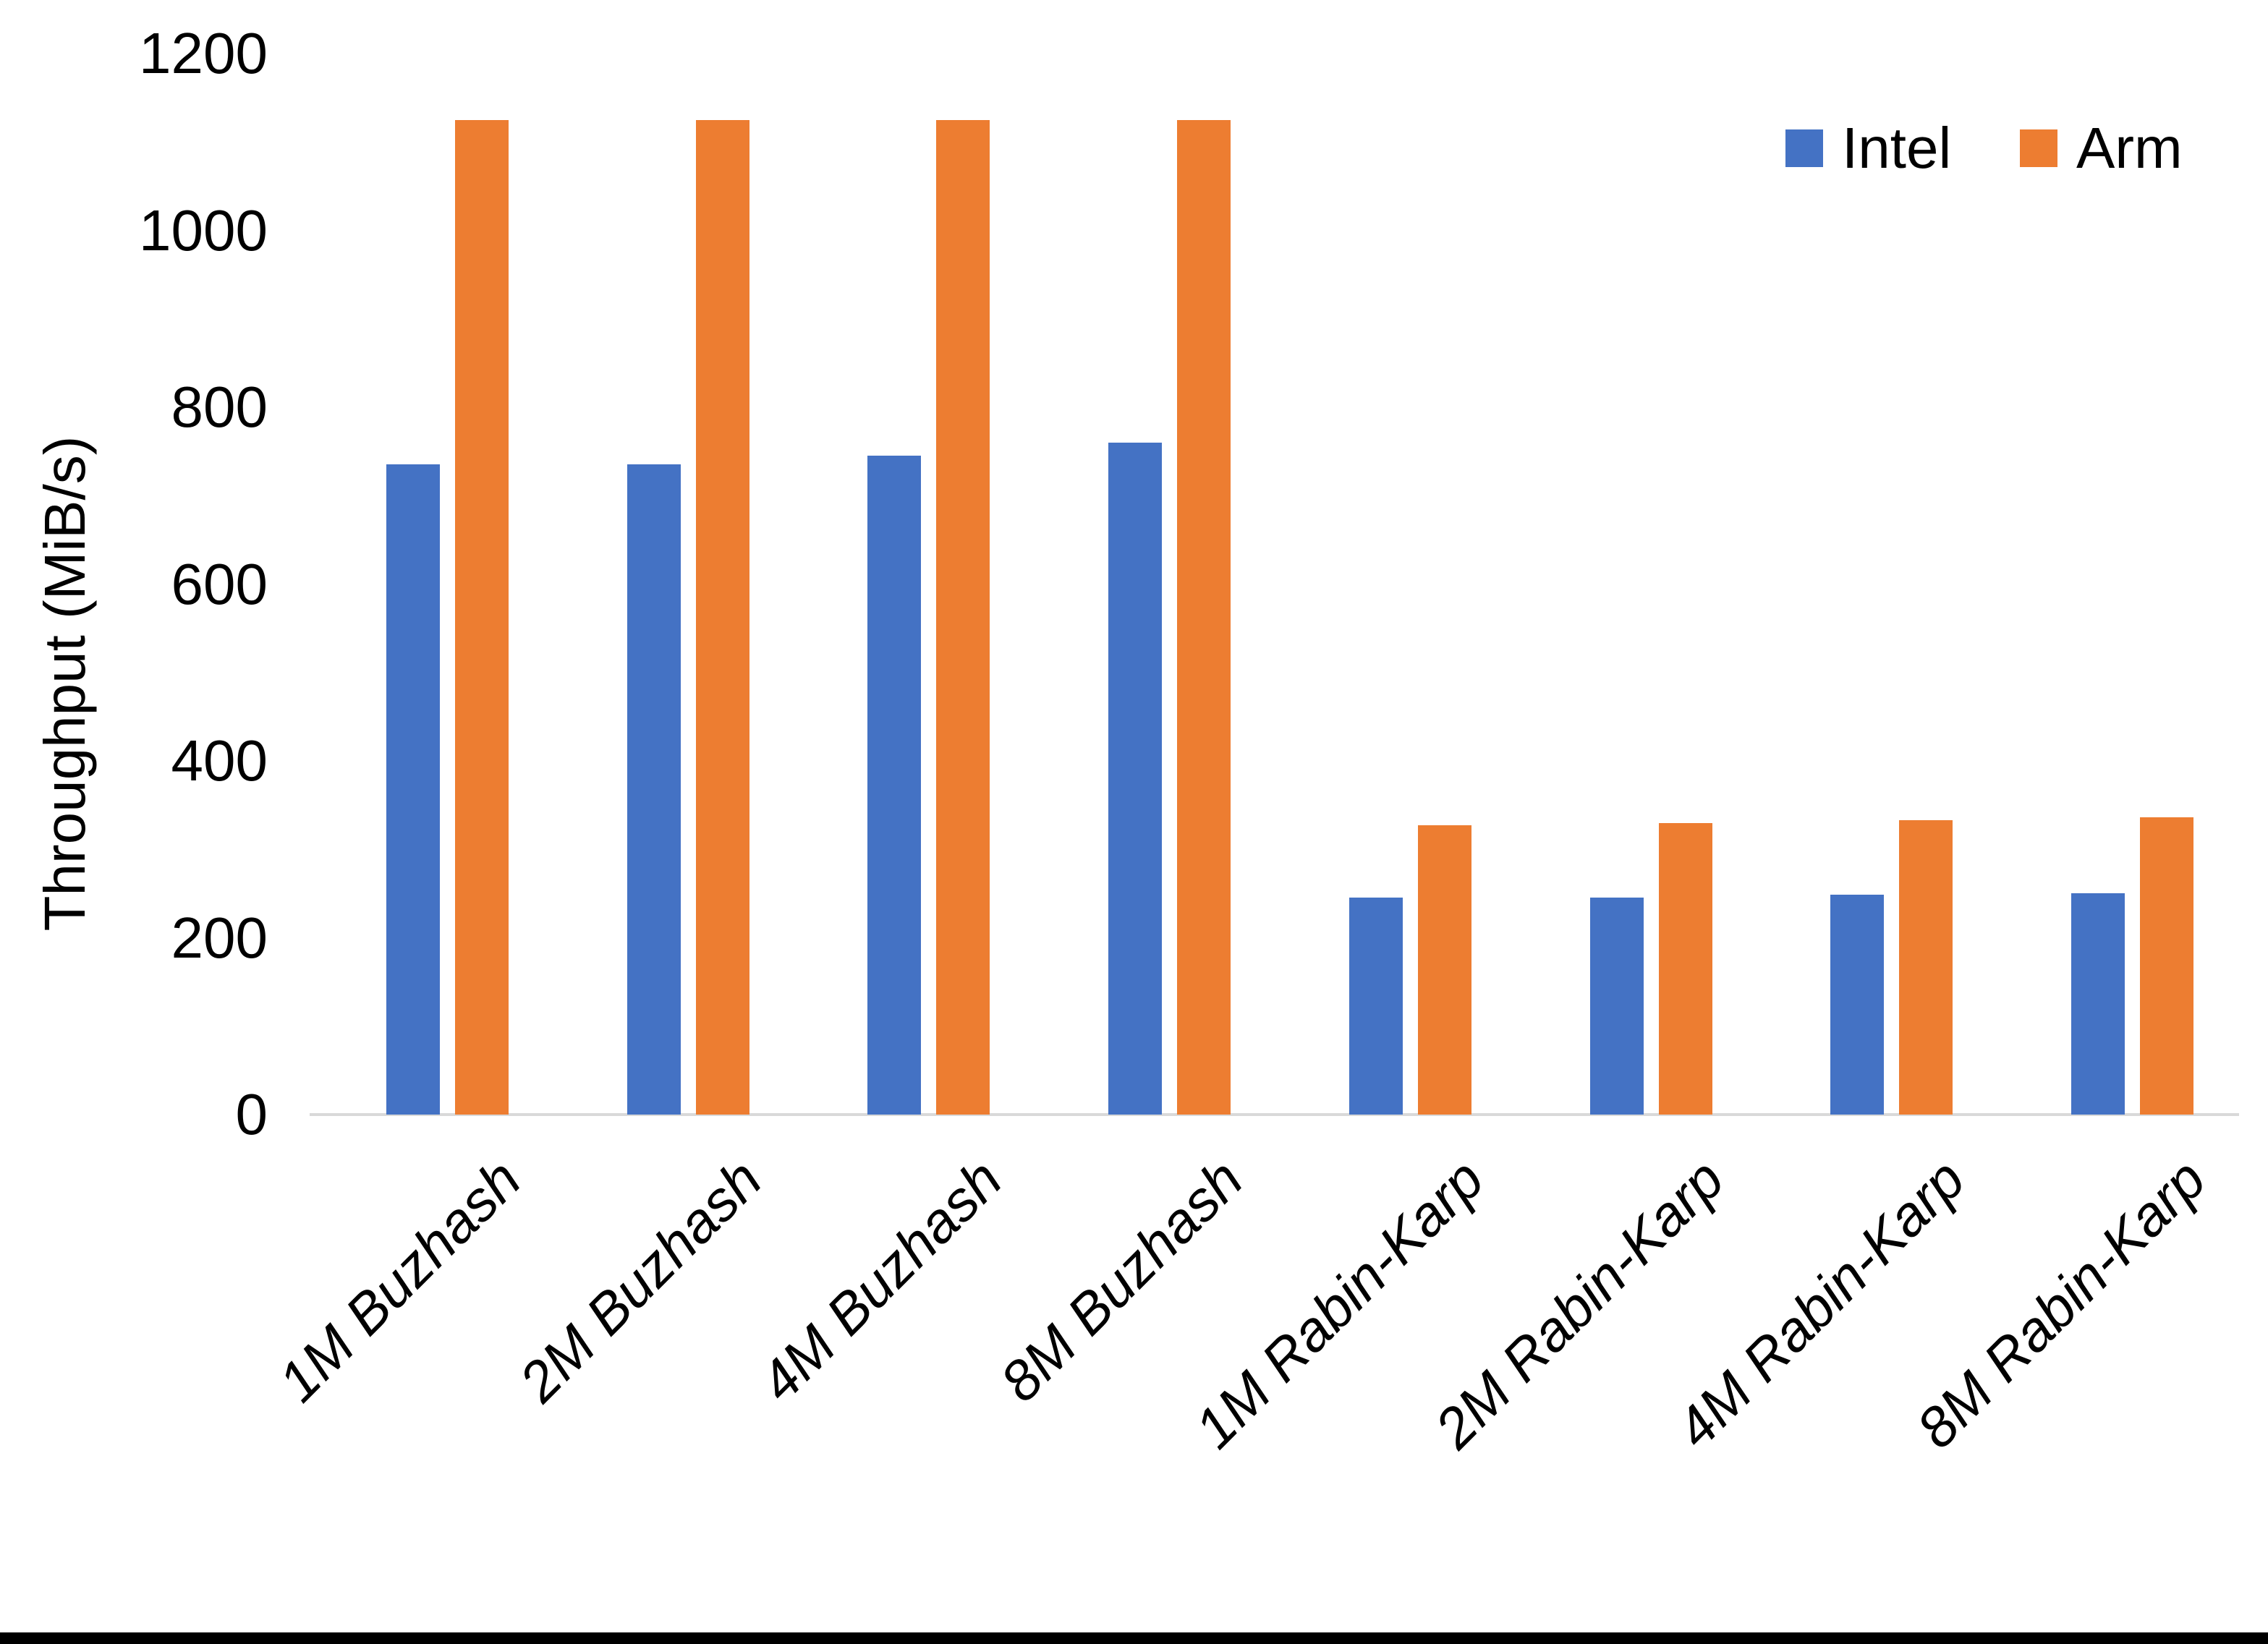 Image resolution: width=2268 pixels, height=1644 pixels. What do you see at coordinates (203, 53) in the screenshot?
I see `y-axis-tick-label: 1200` at bounding box center [203, 53].